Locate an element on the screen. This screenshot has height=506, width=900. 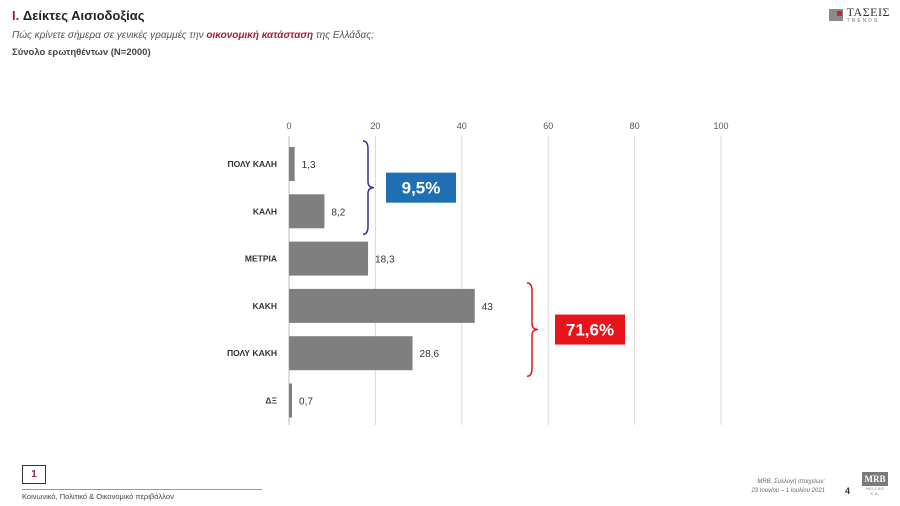
tasis-logo: ΤΑΣΕΙΣ TRENDS is located at coordinates (859, 14).